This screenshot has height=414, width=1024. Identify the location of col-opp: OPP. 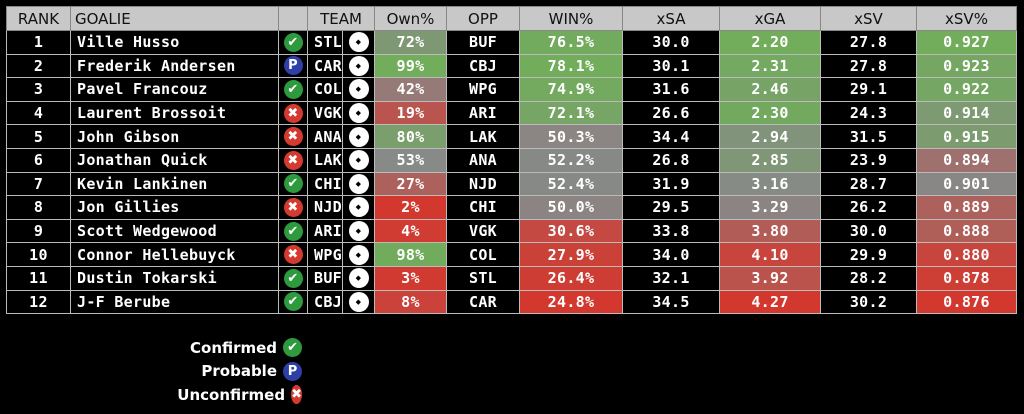
(483, 18).